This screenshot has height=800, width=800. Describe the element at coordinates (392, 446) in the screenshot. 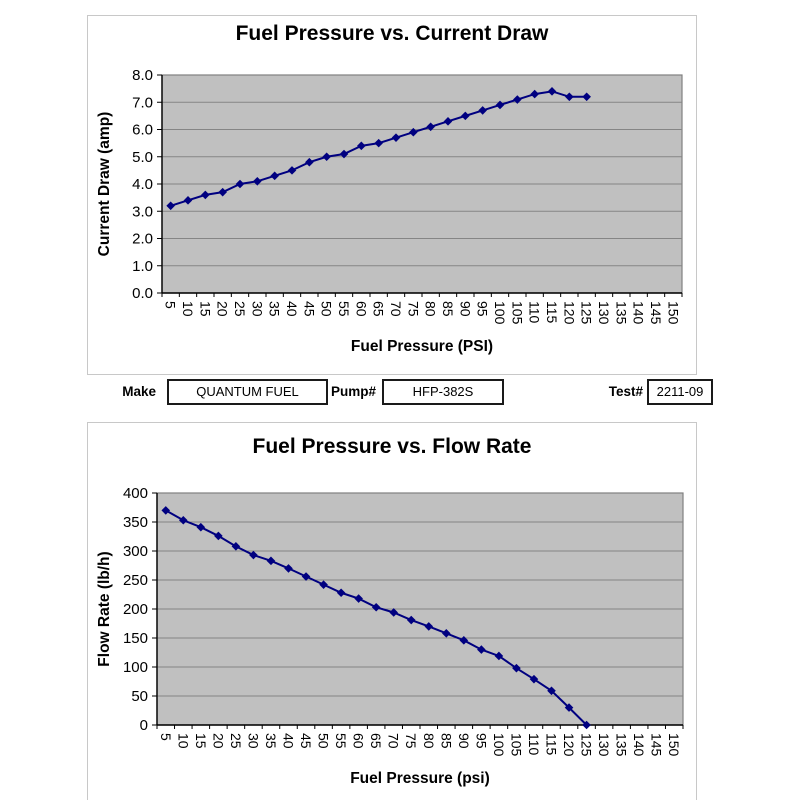

I see `flow-rate-chart-title: Fuel Pressure vs. Flow Rate` at that location.